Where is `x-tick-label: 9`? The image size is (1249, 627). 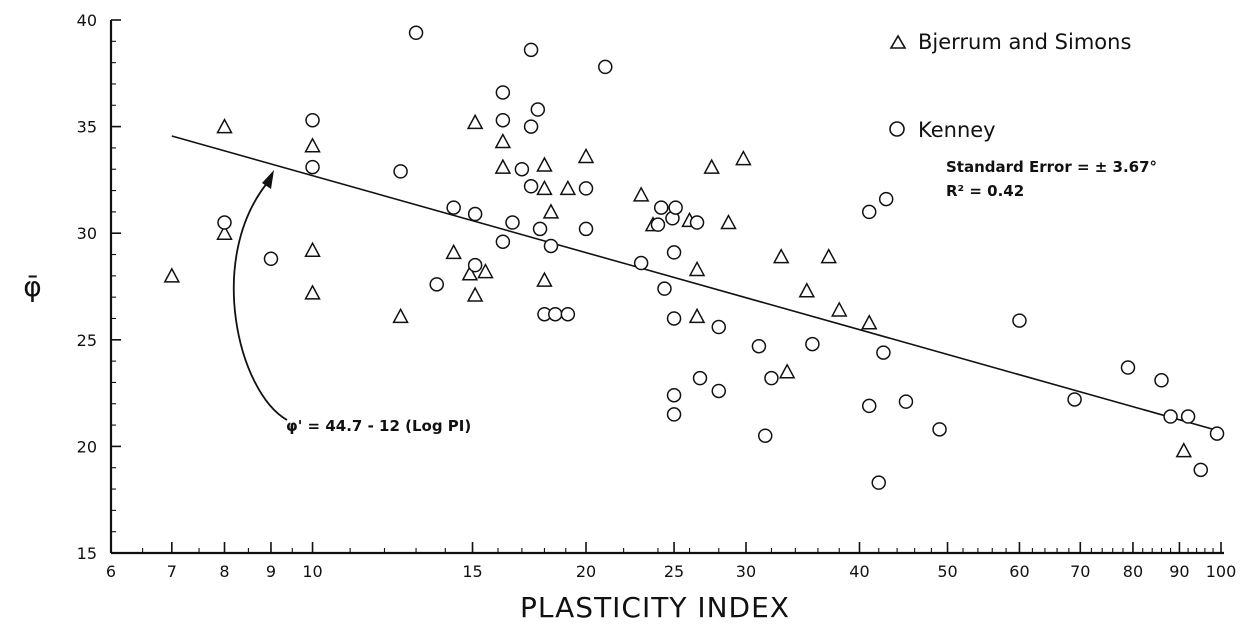 x-tick-label: 9 is located at coordinates (271, 571).